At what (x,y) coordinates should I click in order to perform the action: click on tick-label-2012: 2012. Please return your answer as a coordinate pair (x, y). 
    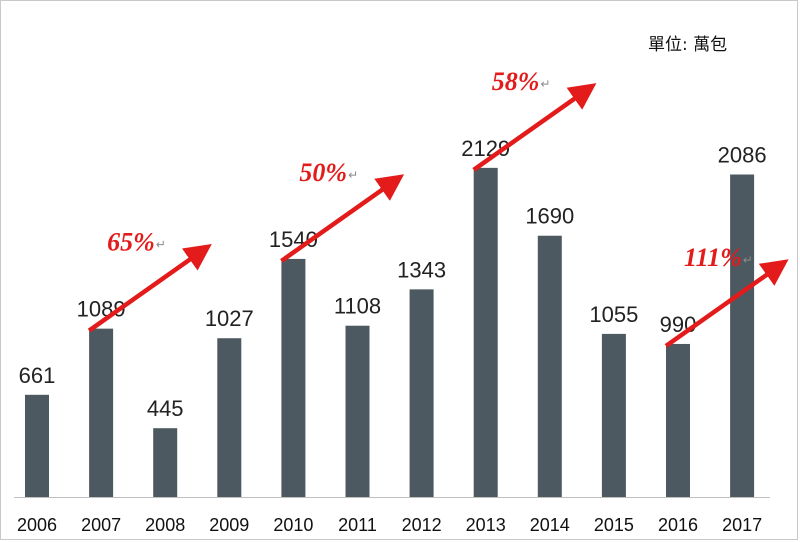
    Looking at the image, I should click on (422, 525).